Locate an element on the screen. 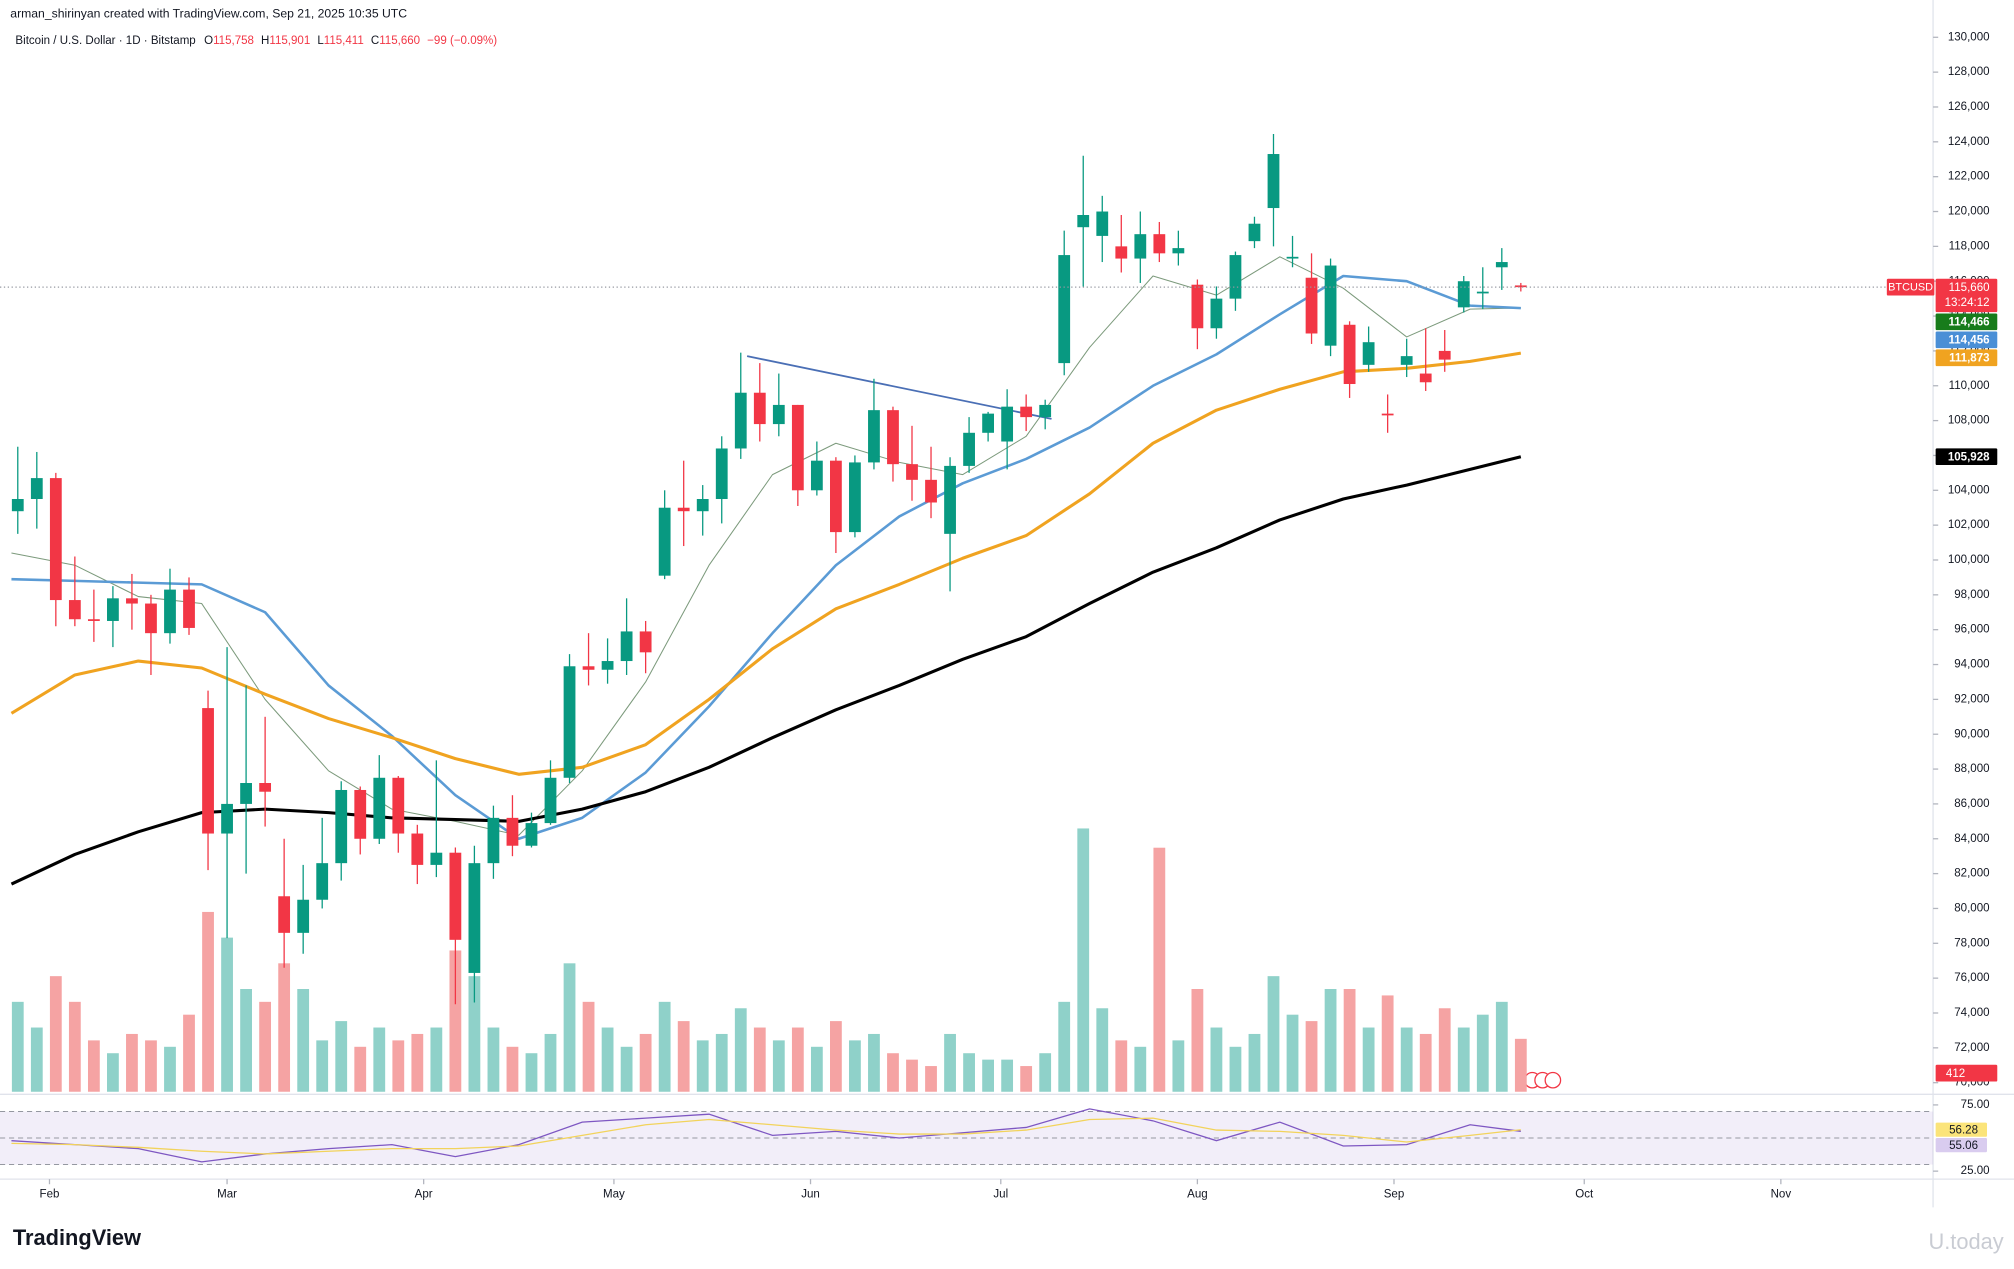 This screenshot has width=2014, height=1269. ma-label-box is located at coordinates (1966, 340).